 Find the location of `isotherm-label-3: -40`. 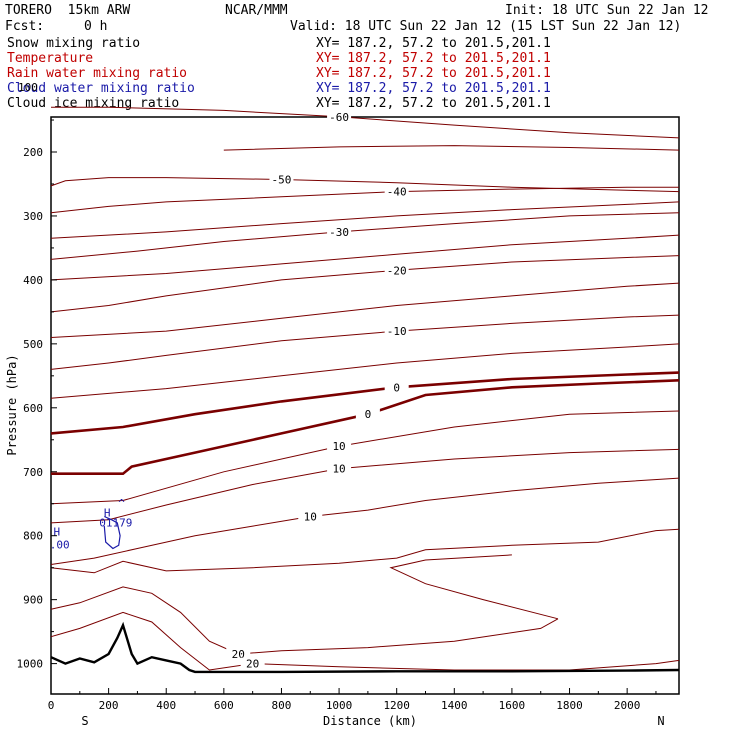

isotherm-label-3: -40 is located at coordinates (397, 192).